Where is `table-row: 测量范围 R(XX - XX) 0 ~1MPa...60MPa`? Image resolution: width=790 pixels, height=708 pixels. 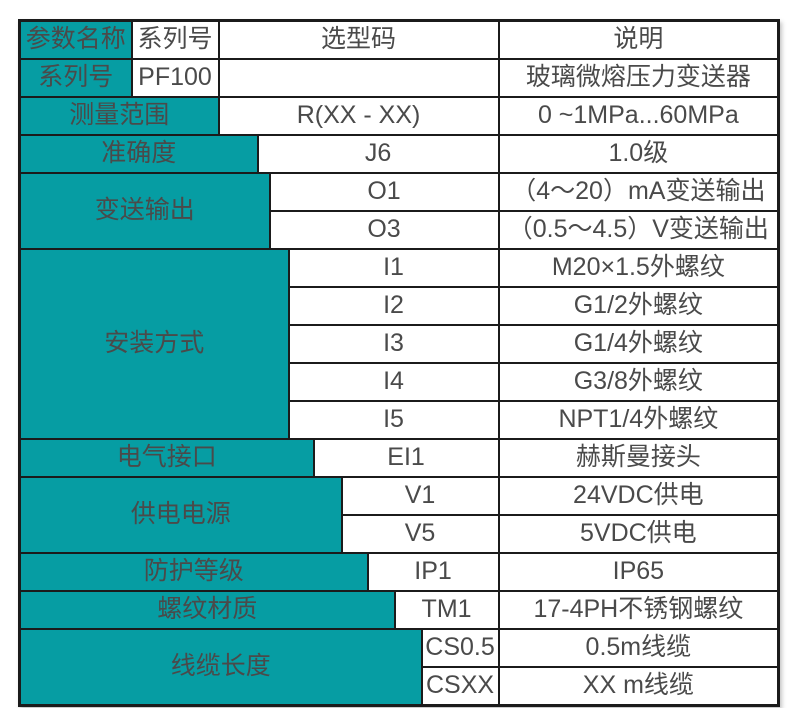 table-row: 测量范围 R(XX - XX) 0 ~1MPa...60MPa is located at coordinates (399, 116).